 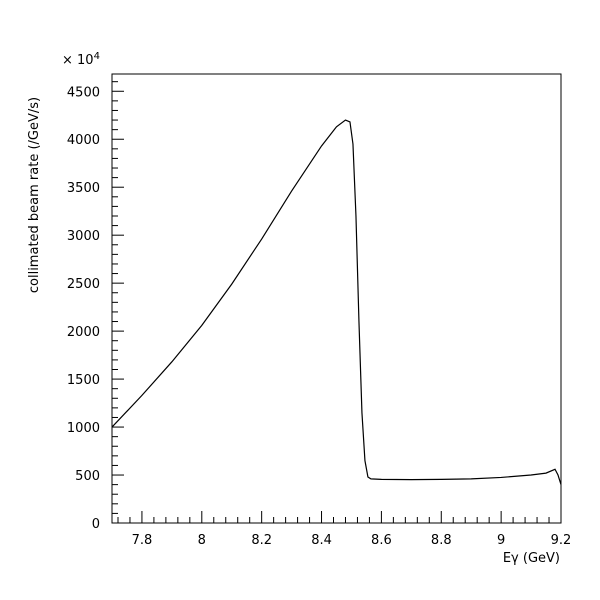 I want to click on x-tick-label: 8.4, so click(x=321, y=540).